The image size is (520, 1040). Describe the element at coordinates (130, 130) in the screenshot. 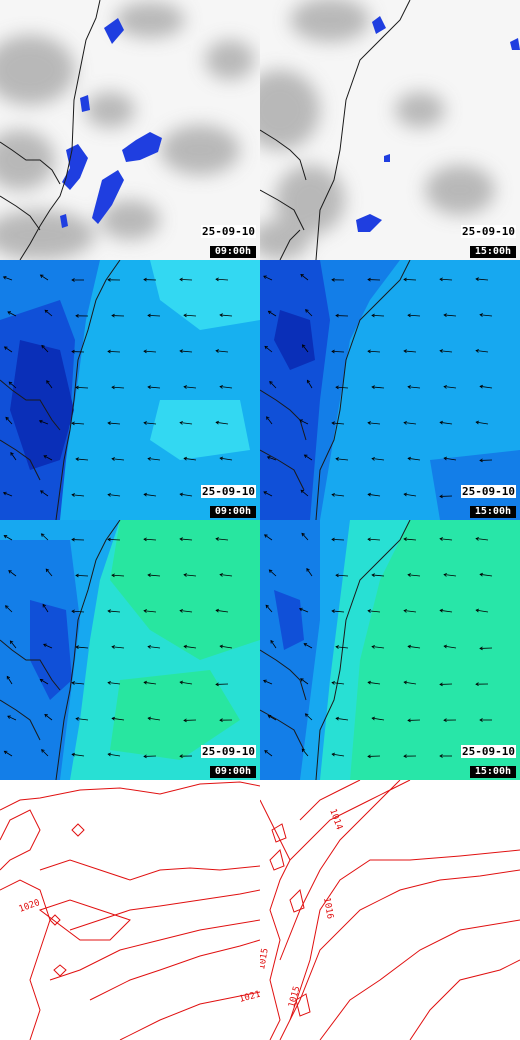

I see `cloud-panel-0900: 25-09-10 09:00h` at that location.